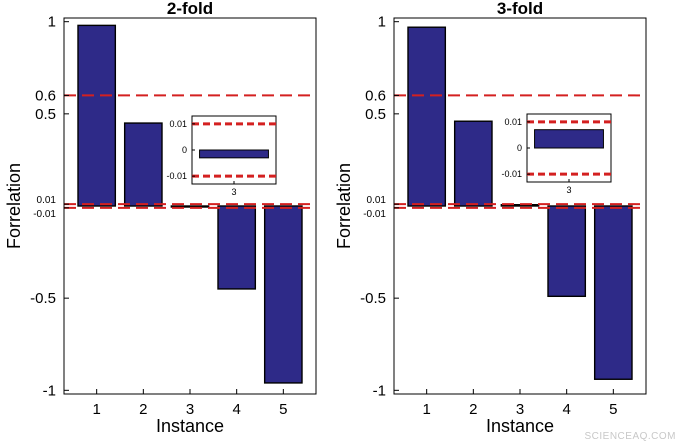 The height and width of the screenshot is (445, 686). Describe the element at coordinates (630, 436) in the screenshot. I see `watermark: SCIENCEAQ.COM` at that location.